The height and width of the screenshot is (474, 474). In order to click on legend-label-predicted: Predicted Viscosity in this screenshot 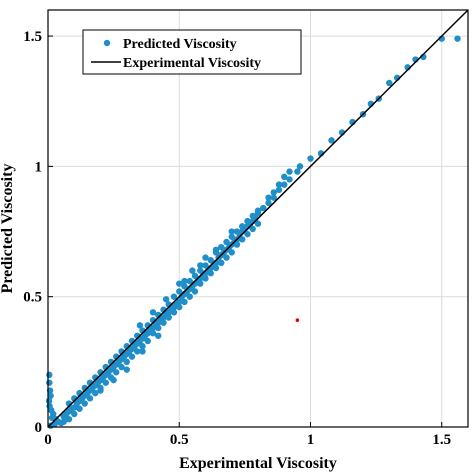, I will do `click(180, 44)`.